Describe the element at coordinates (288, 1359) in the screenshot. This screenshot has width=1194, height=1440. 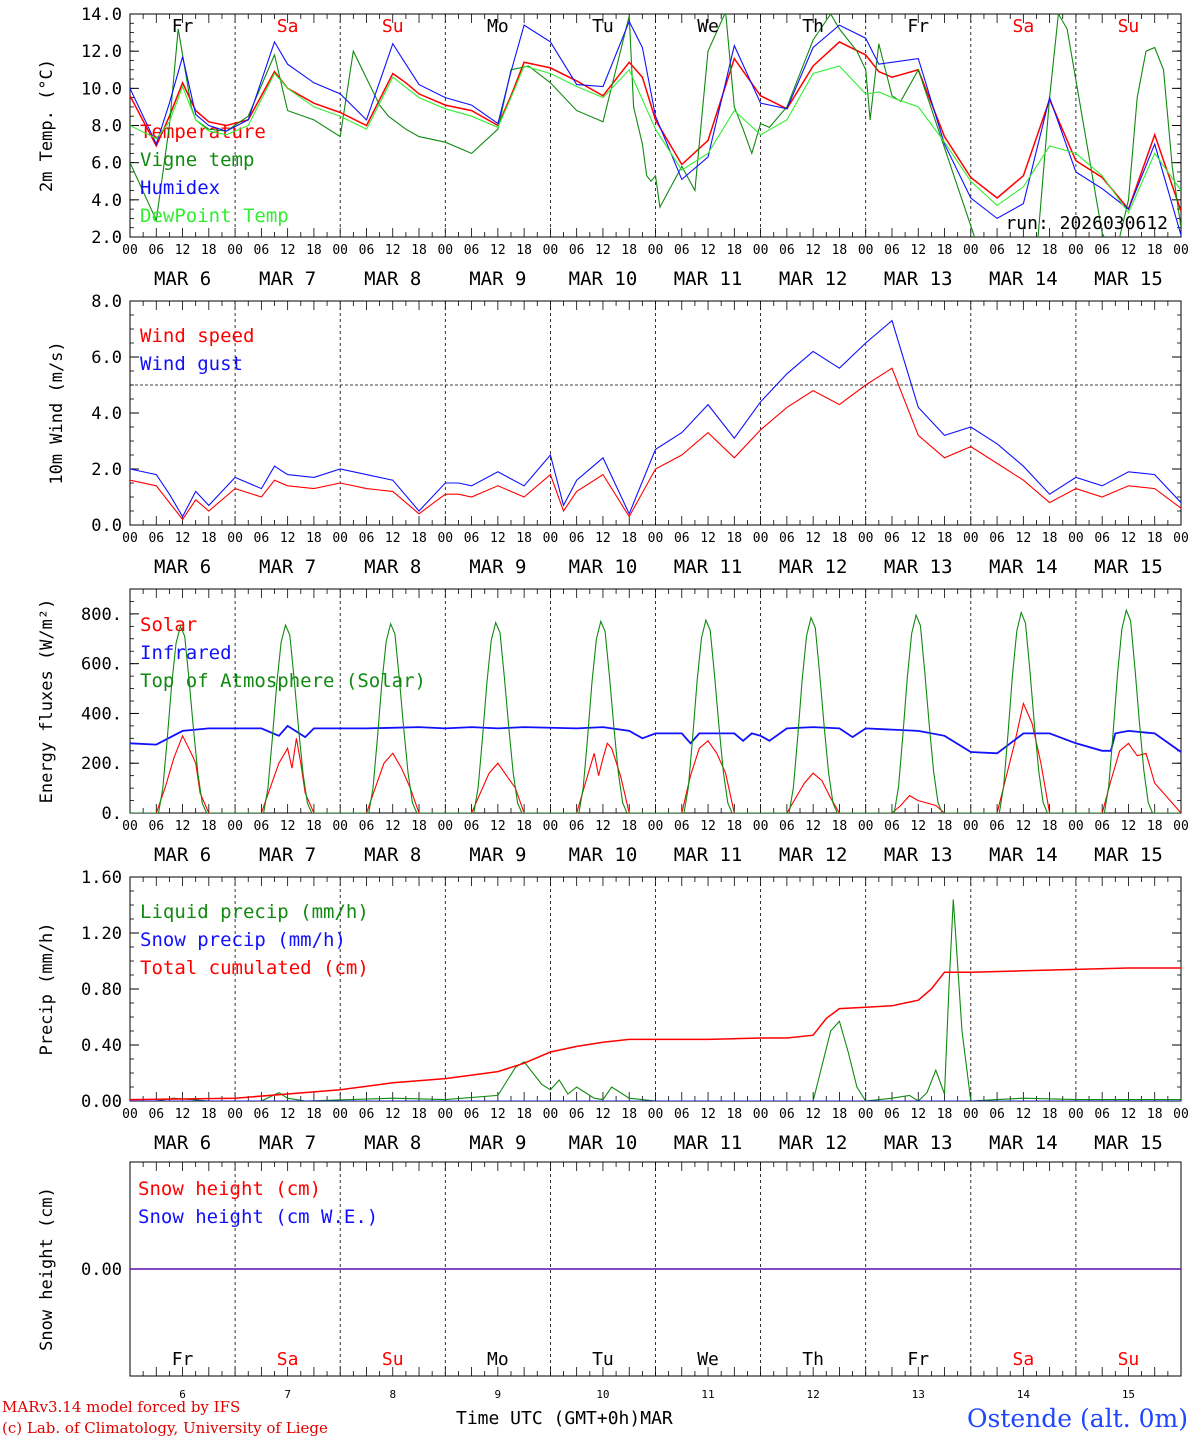
I see `weekday-label-bottom: Sa` at that location.